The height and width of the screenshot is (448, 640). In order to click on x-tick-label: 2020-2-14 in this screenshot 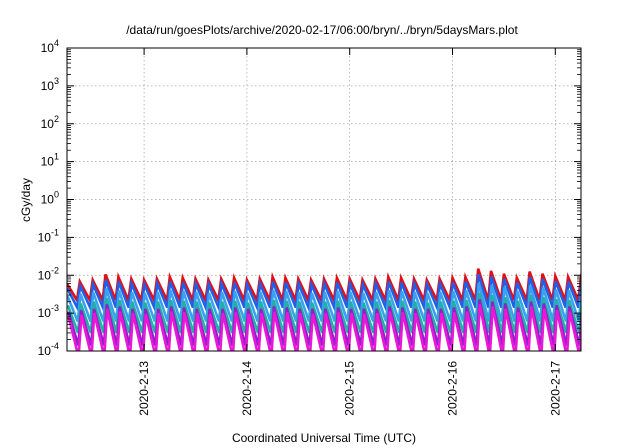, I will do `click(247, 388)`.